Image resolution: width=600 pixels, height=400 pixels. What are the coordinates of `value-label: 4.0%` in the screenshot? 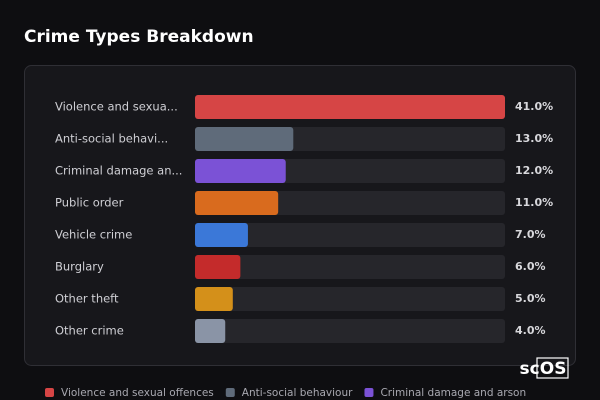 It's located at (530, 330).